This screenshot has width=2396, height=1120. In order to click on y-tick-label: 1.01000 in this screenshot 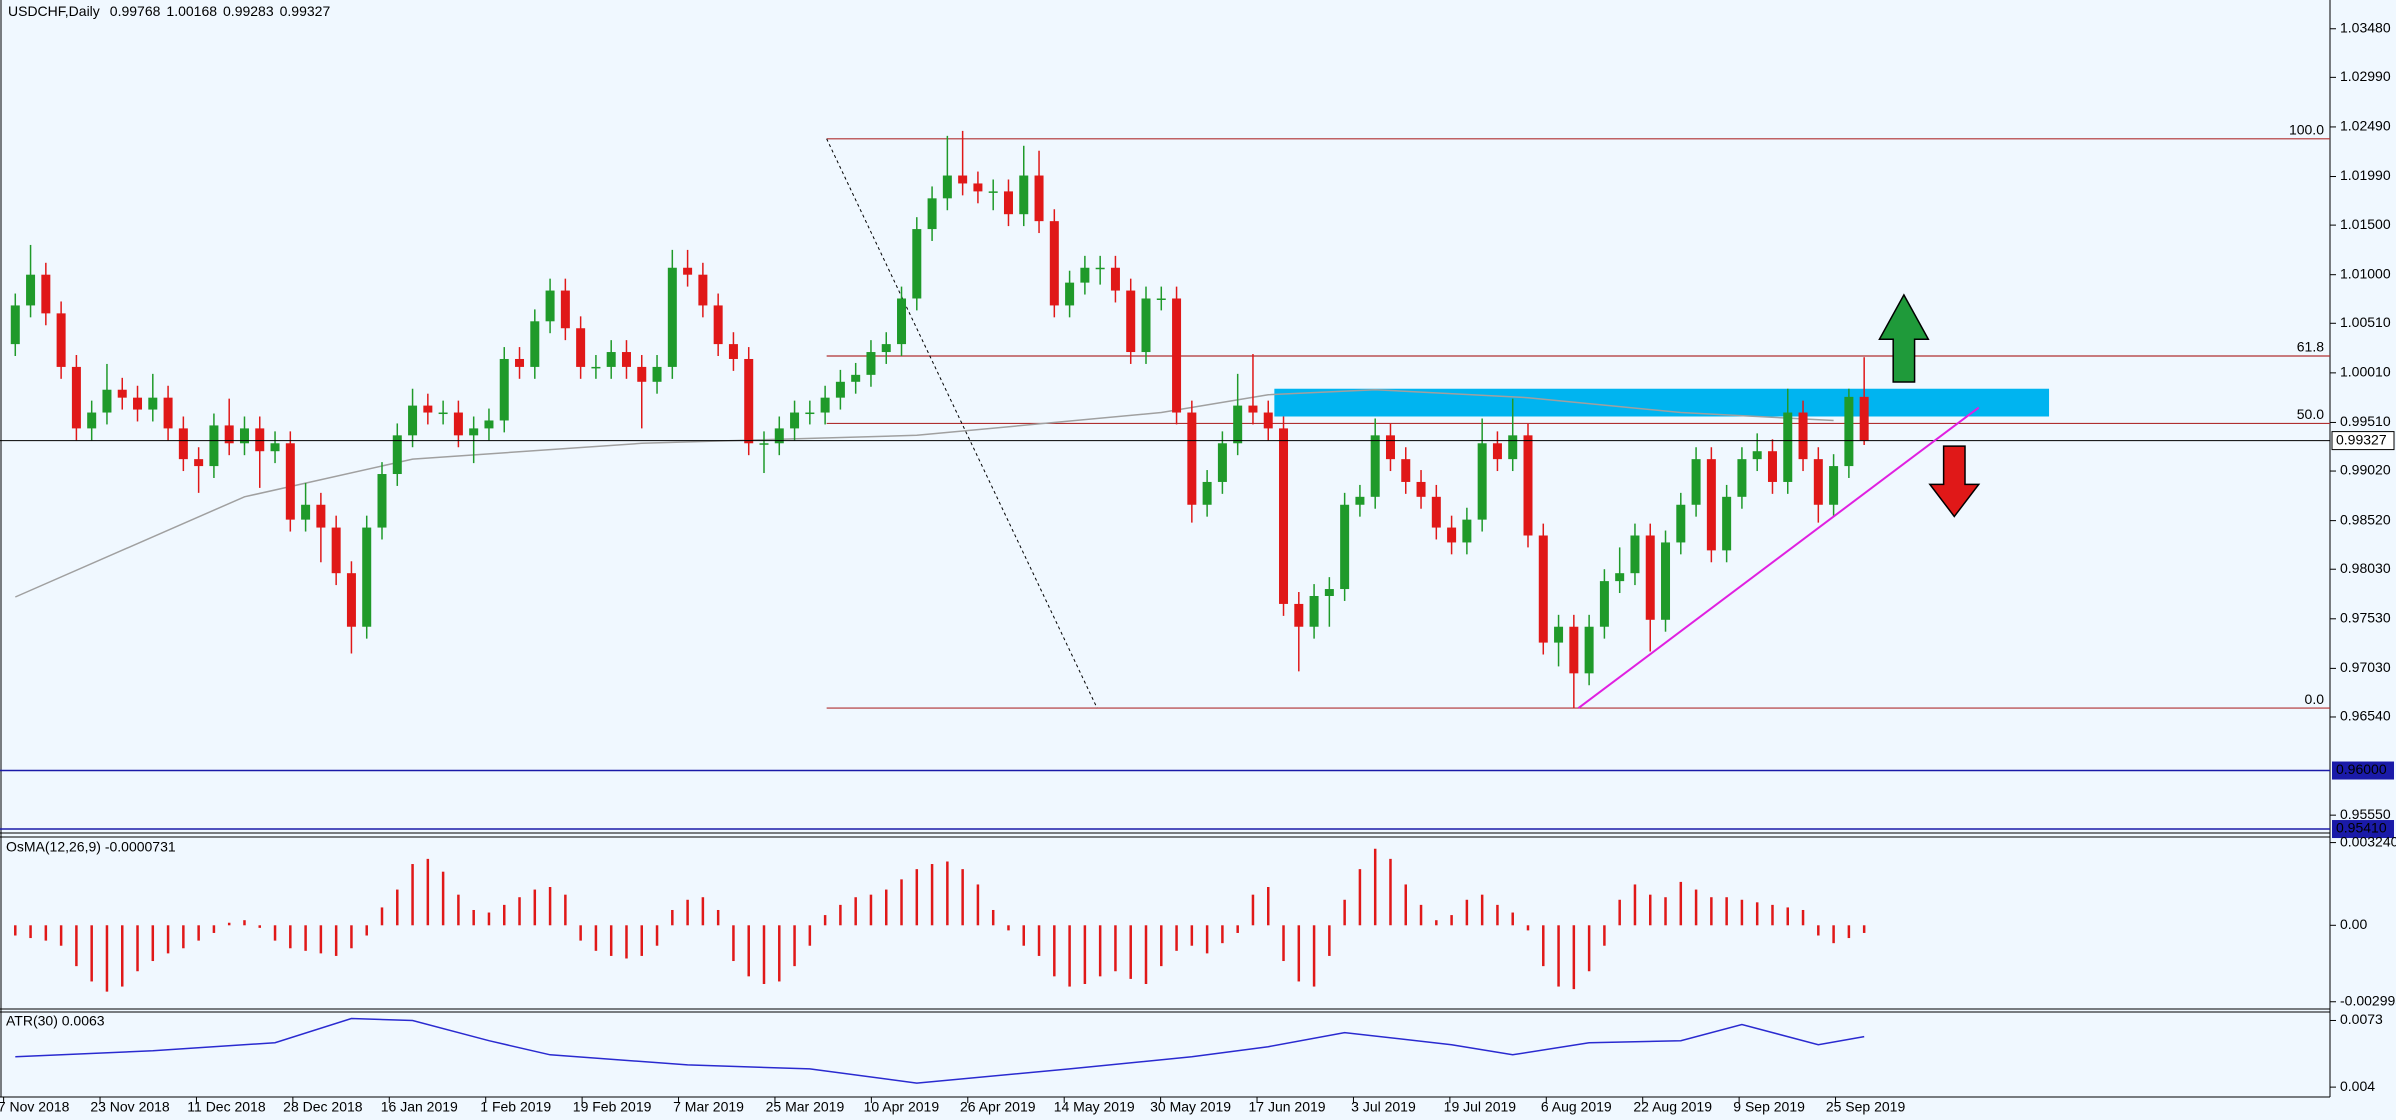, I will do `click(2365, 273)`.